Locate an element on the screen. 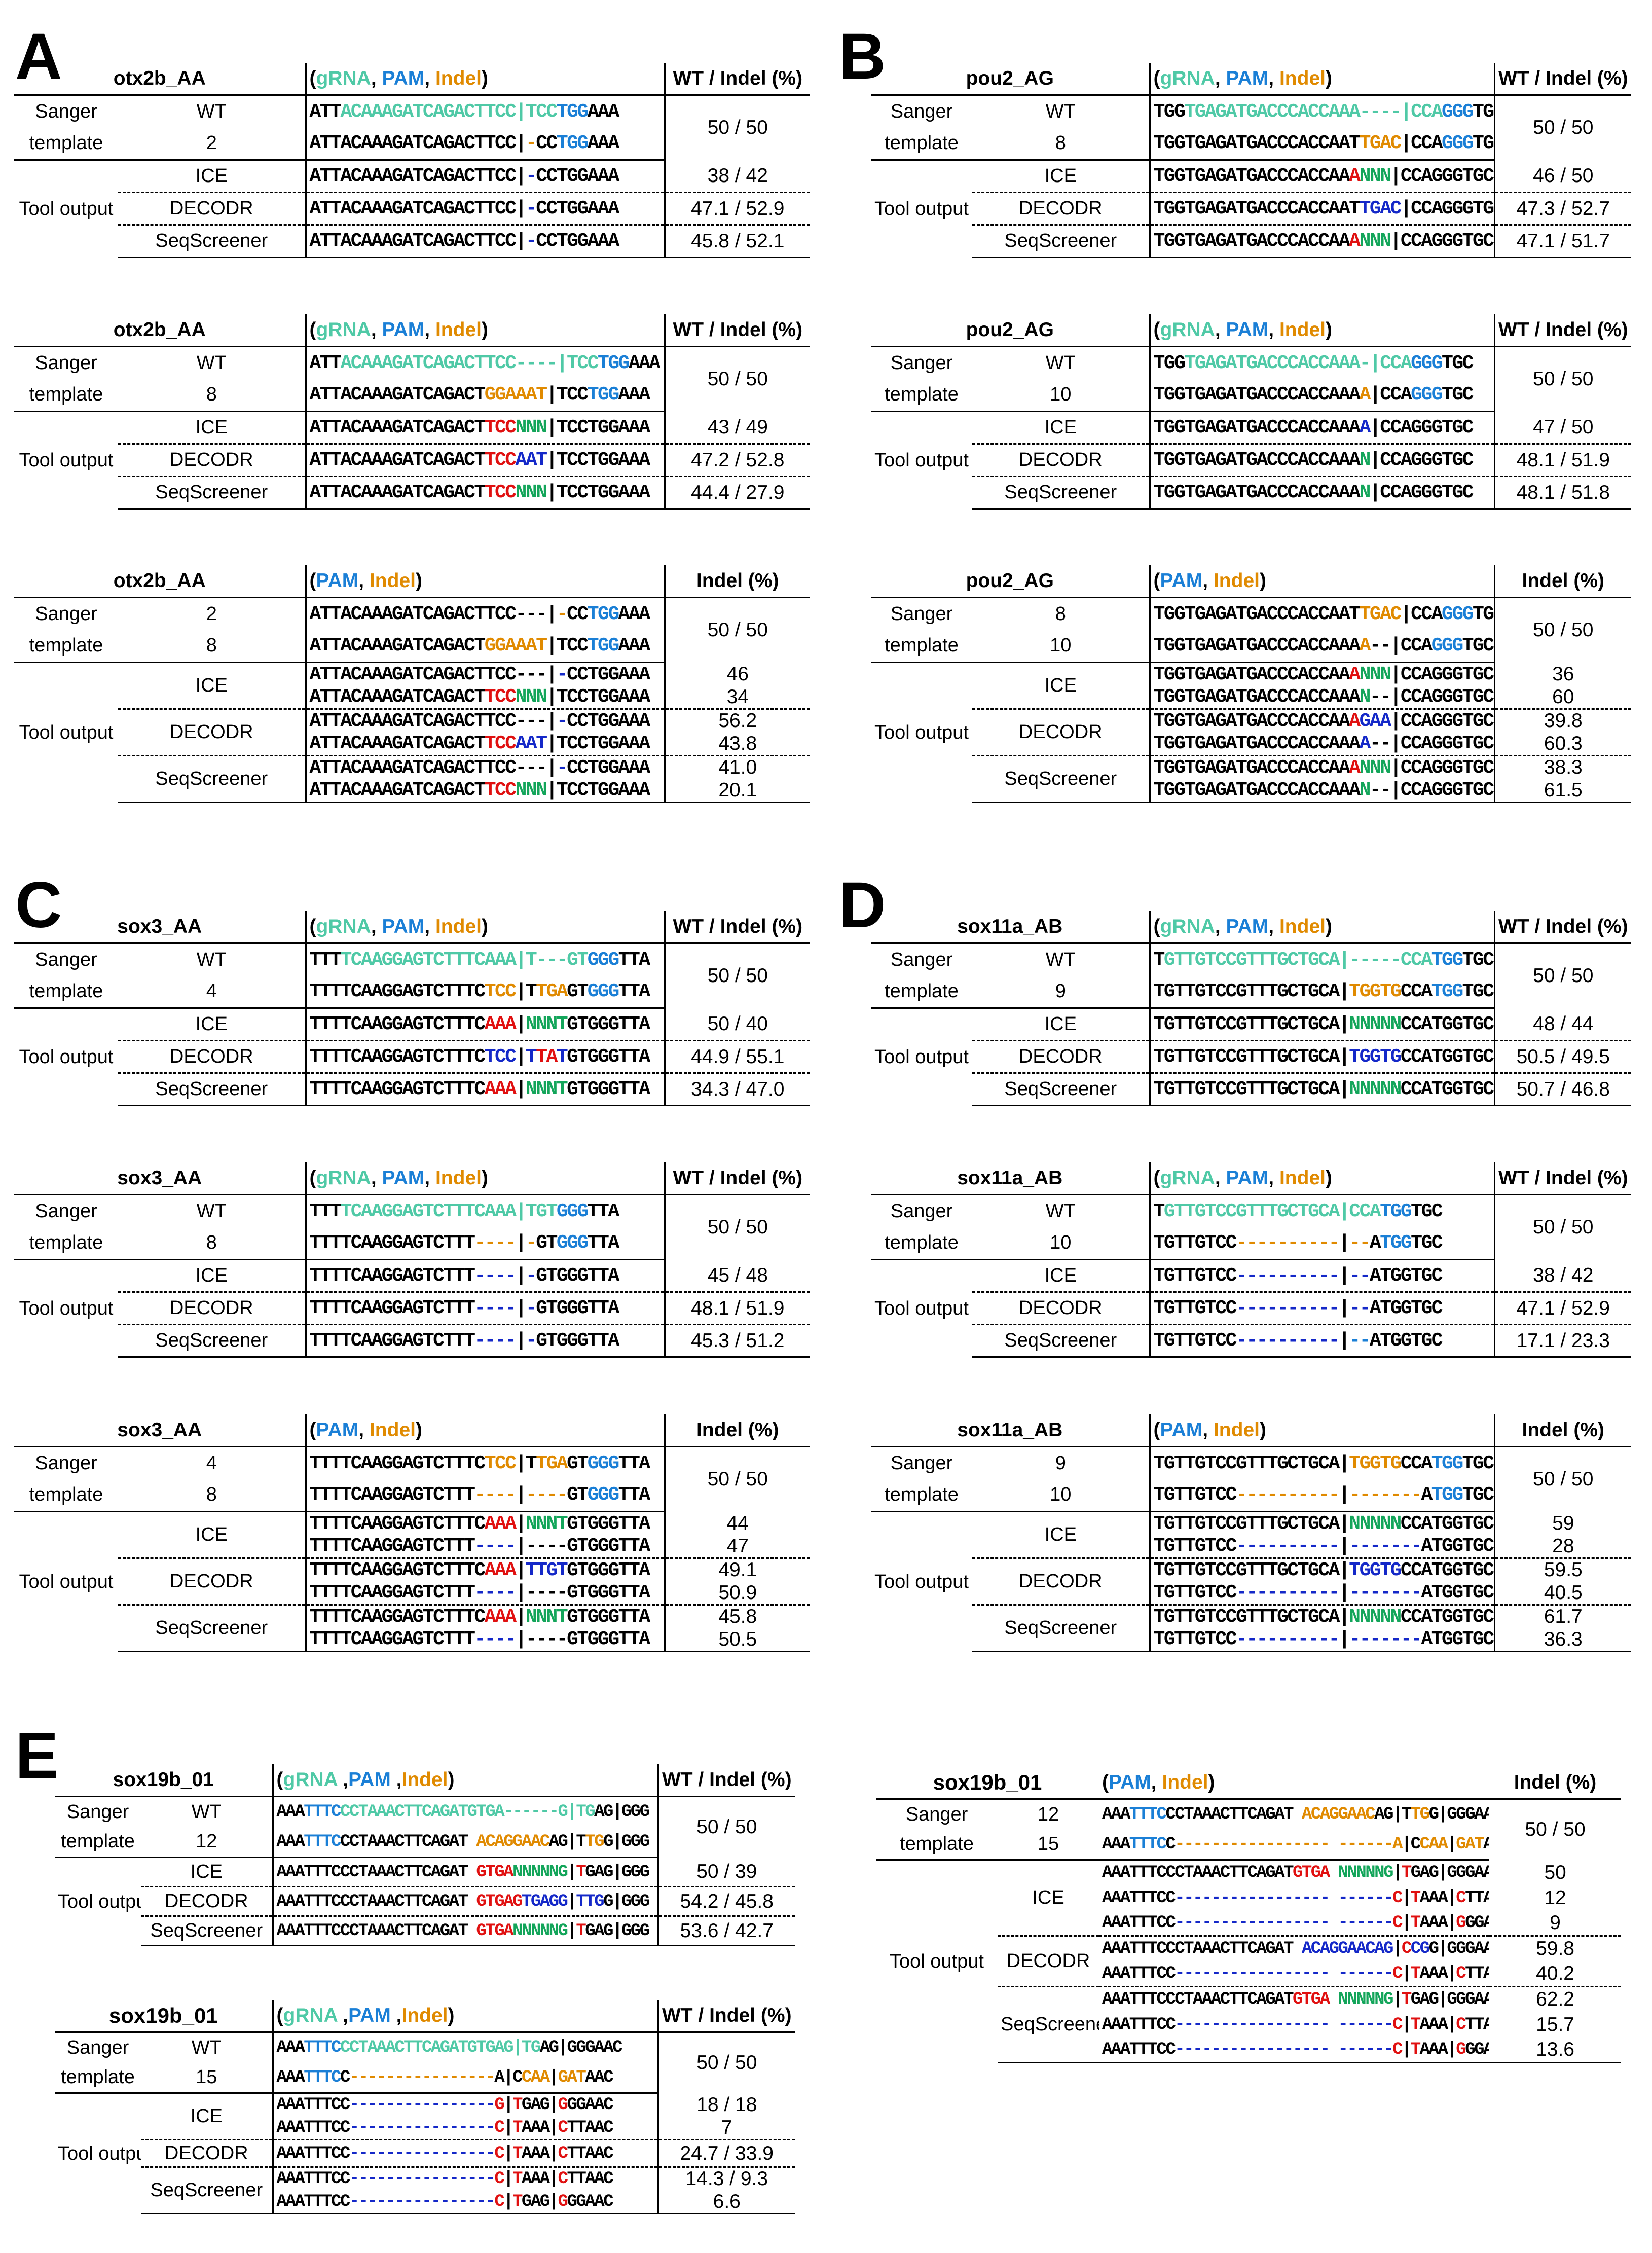  sequence: TGGTGAGATGACCCACCAAA----|CCAGGGTGC is located at coordinates (1322, 112).